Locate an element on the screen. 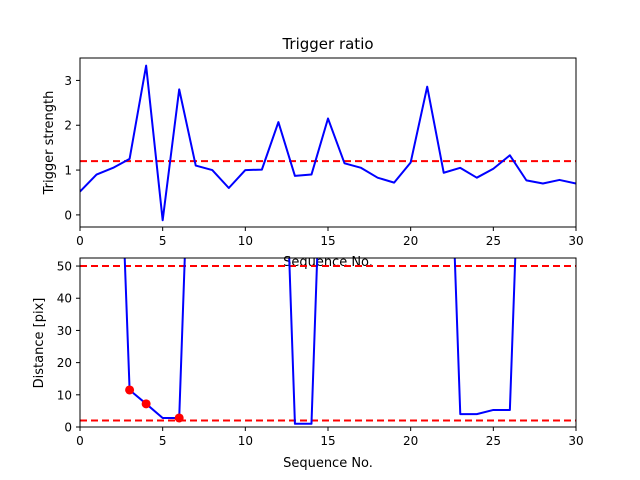 The image size is (640, 480). y-tick-label: 20 is located at coordinates (64, 363).